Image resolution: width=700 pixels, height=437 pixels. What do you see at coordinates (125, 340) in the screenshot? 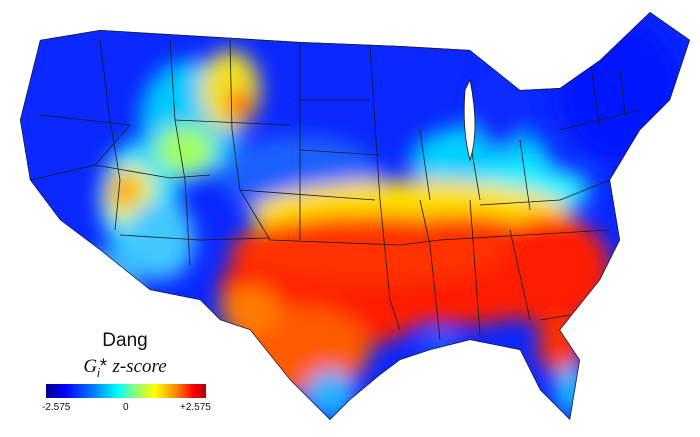
I see `legend-title: Dang` at bounding box center [125, 340].